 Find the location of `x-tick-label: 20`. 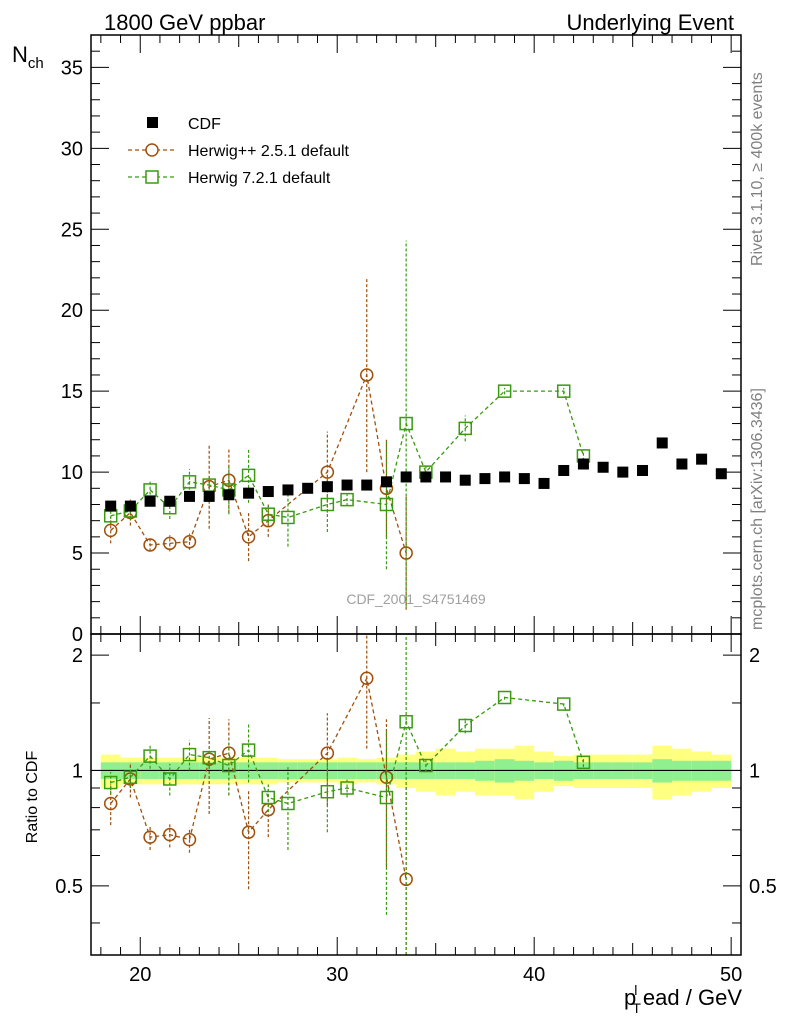

x-tick-label: 20 is located at coordinates (140, 975).